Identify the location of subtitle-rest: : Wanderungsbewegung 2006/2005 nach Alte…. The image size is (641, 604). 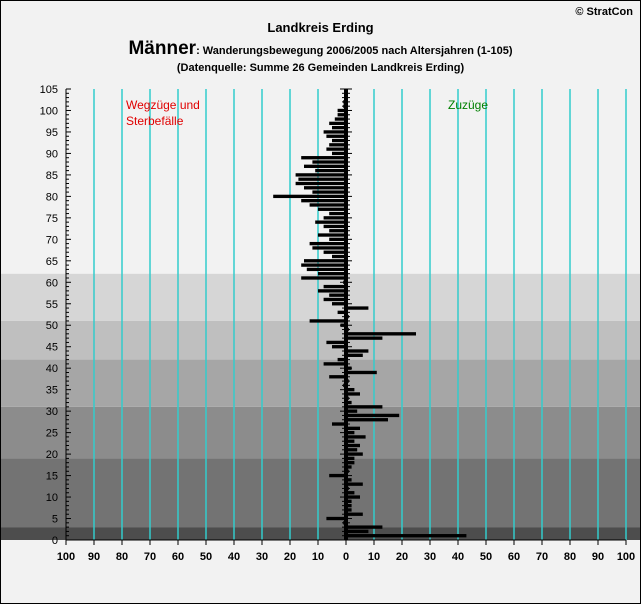
(354, 51).